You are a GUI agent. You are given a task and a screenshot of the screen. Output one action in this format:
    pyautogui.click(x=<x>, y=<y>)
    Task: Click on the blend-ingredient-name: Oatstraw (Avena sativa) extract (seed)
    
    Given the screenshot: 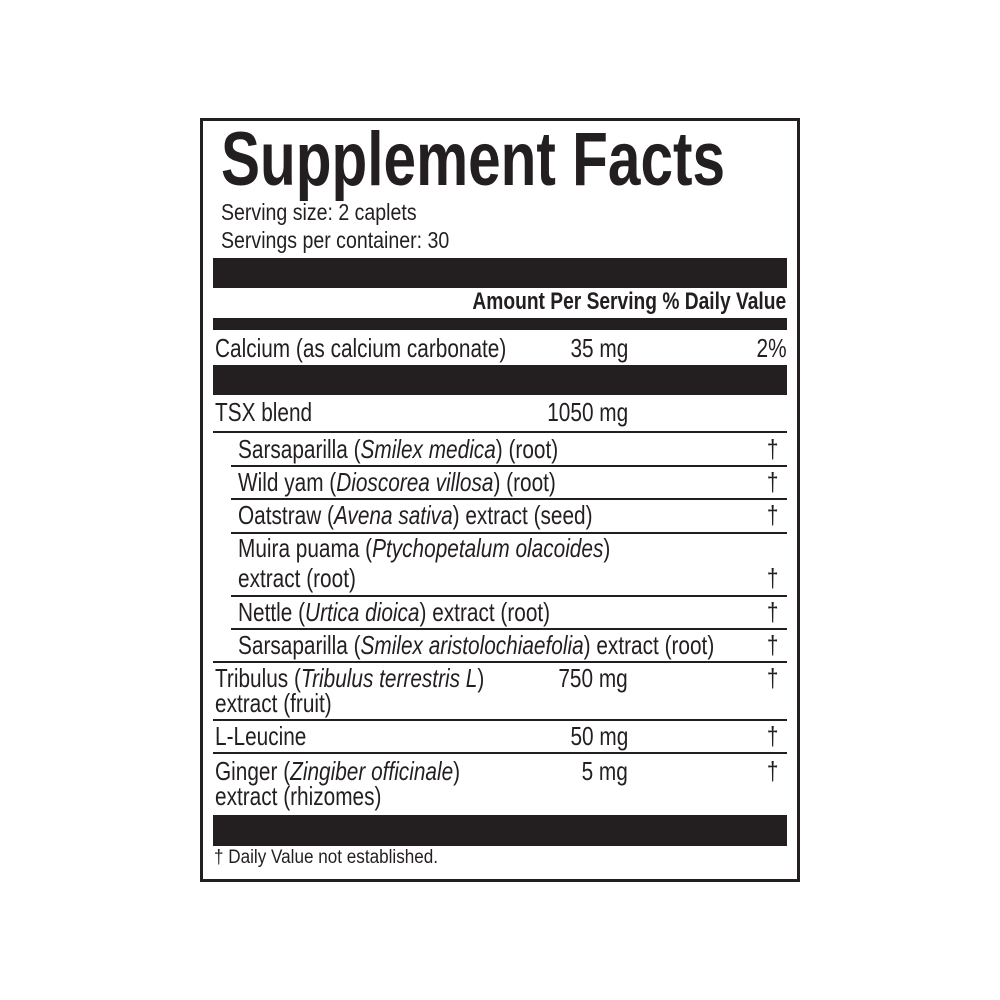 What is the action you would take?
    pyautogui.click(x=415, y=515)
    